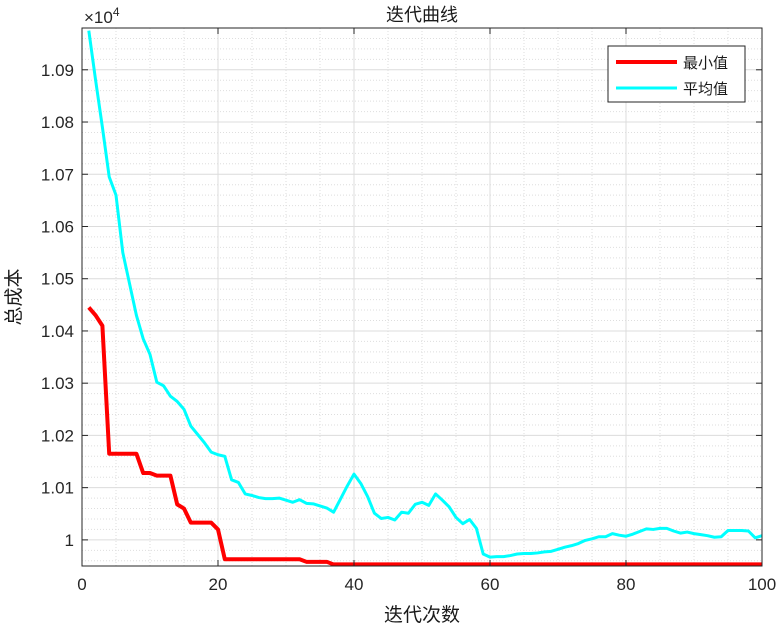 The width and height of the screenshot is (780, 630). I want to click on y-tick-label: 1.05, so click(57, 279).